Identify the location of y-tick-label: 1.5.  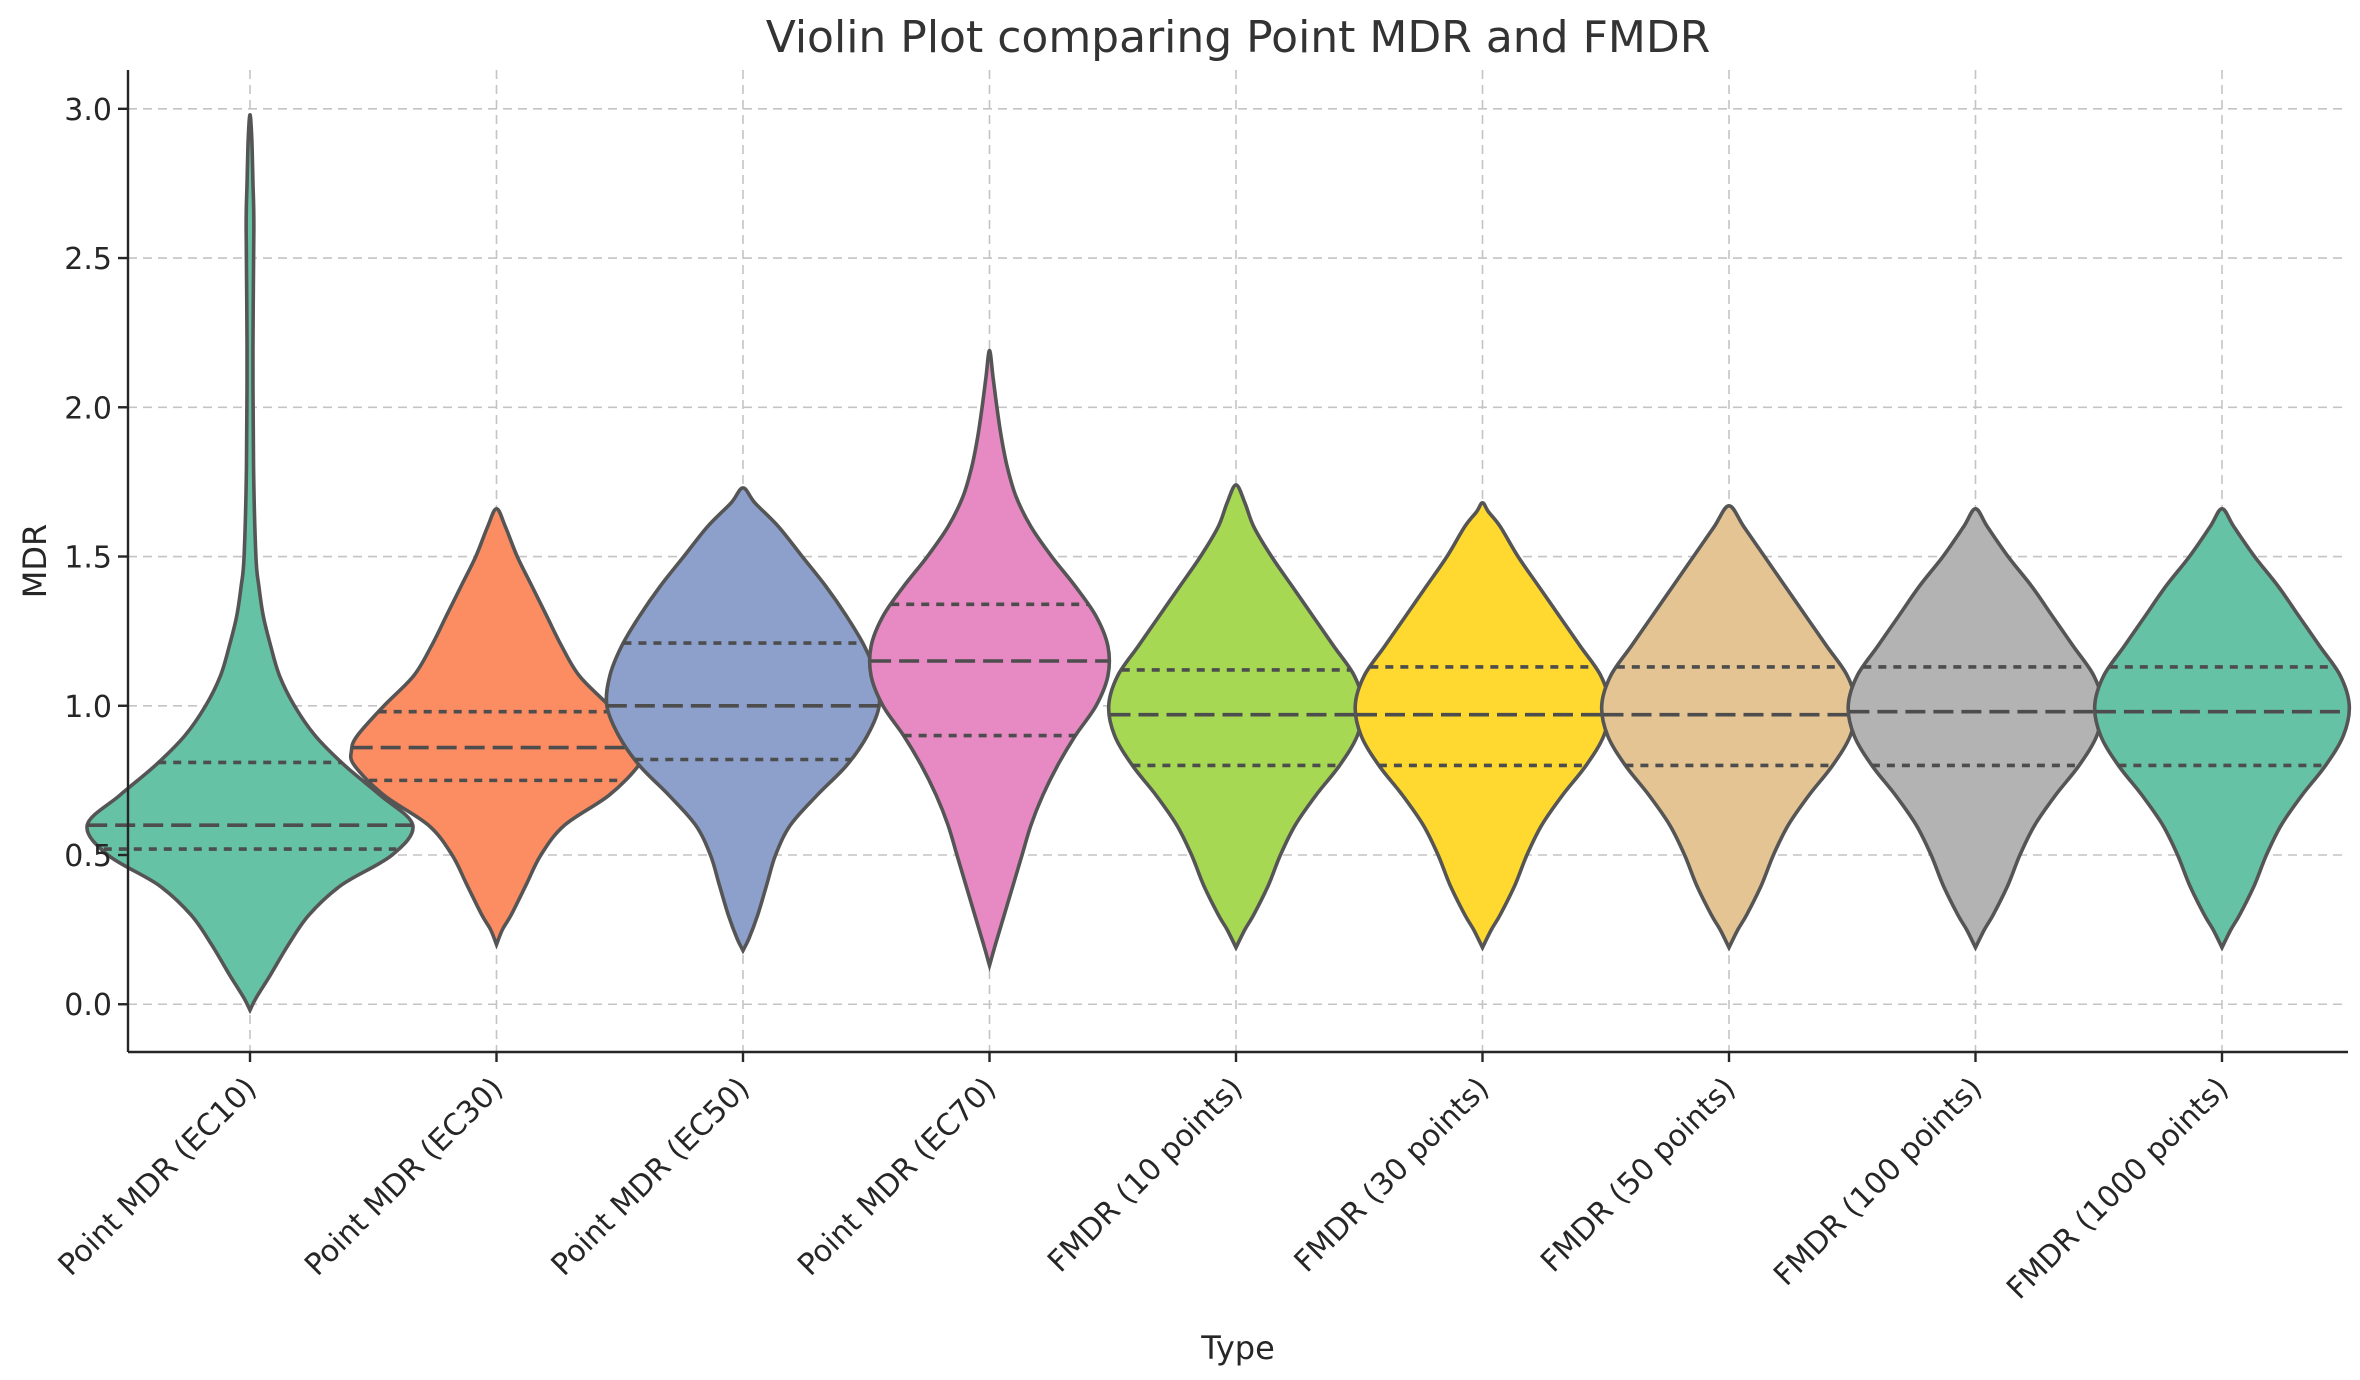
(88, 558).